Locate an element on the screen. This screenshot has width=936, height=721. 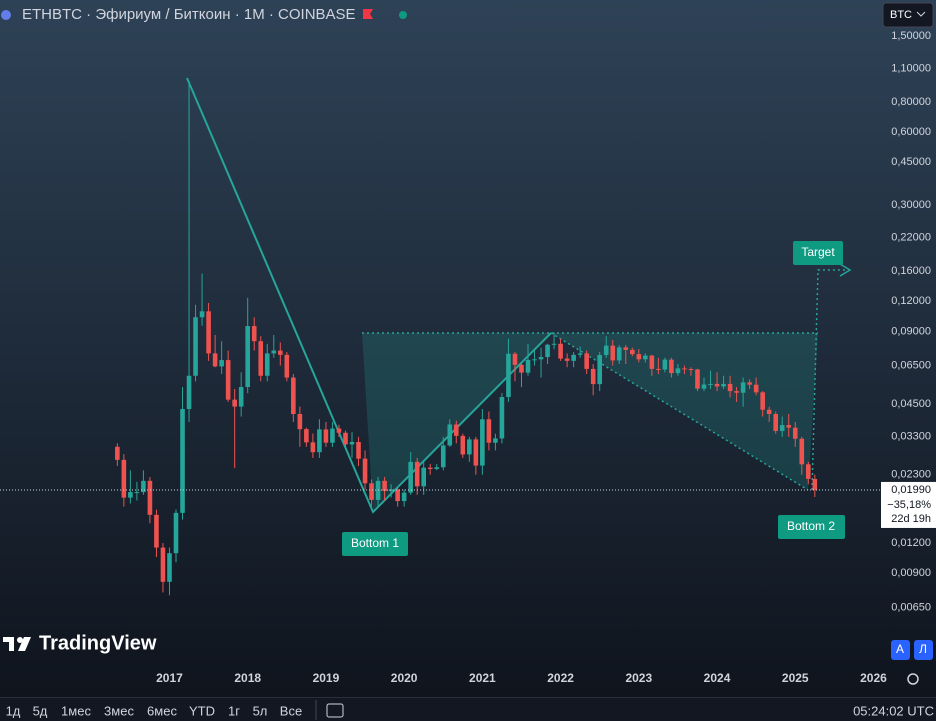
range-button: Все is located at coordinates (291, 710).